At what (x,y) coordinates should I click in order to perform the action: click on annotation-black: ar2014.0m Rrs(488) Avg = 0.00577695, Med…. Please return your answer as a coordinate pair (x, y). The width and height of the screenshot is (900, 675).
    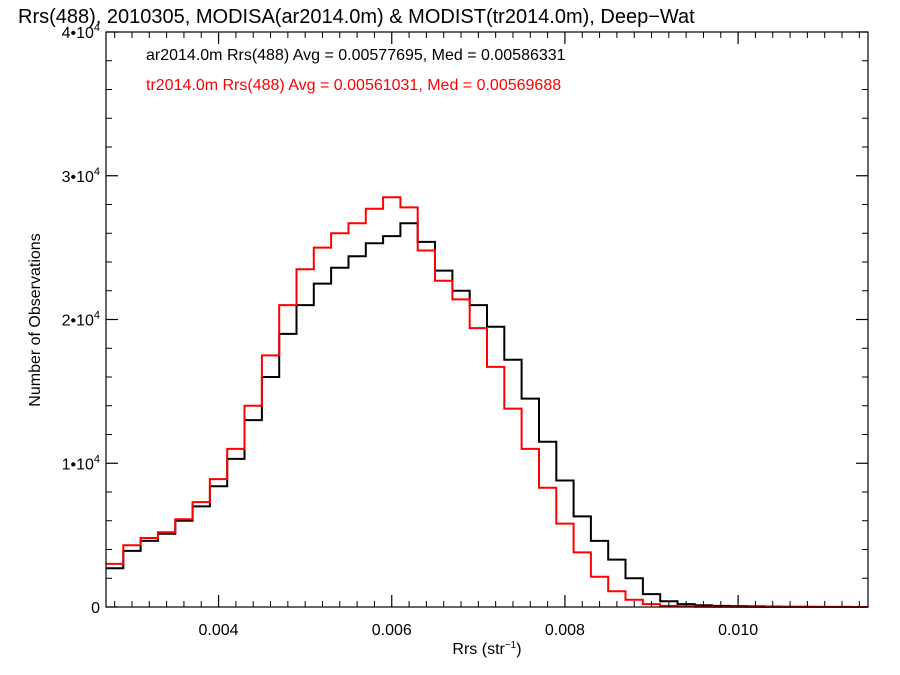
    Looking at the image, I should click on (356, 55).